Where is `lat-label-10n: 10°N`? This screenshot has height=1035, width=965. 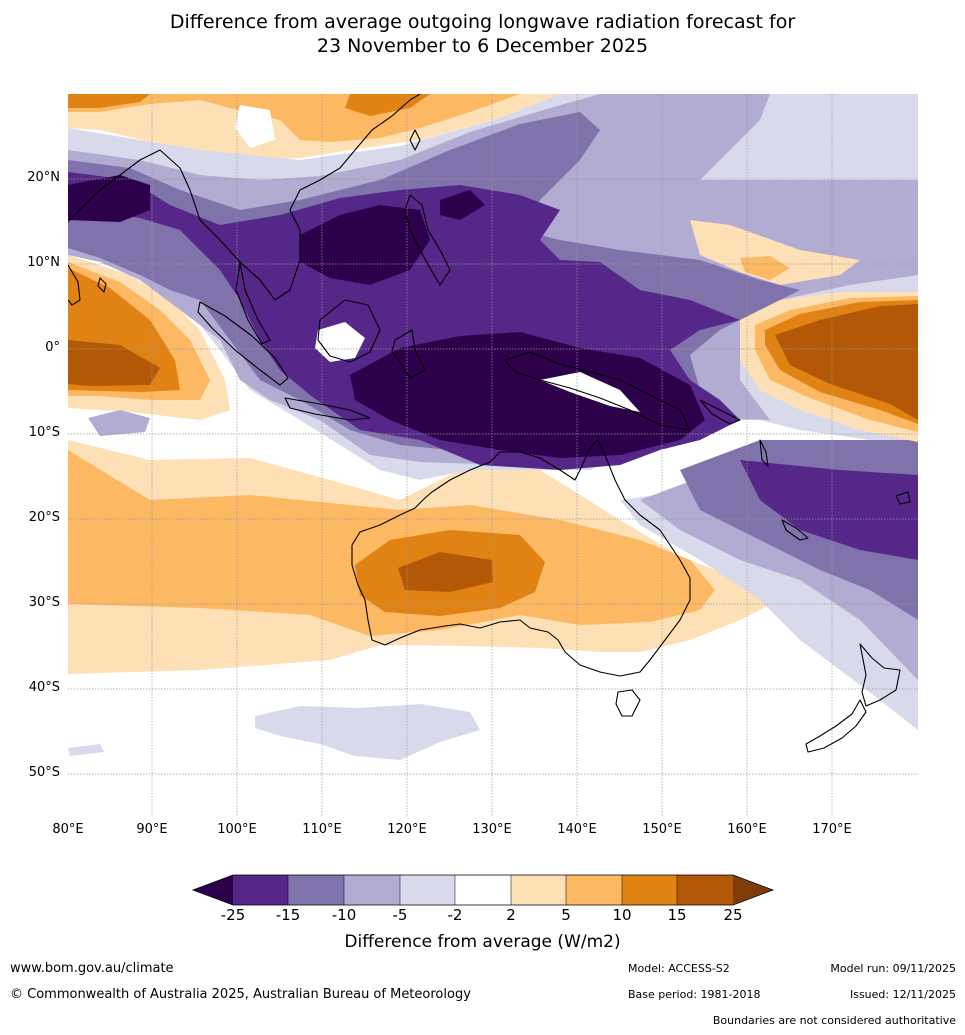
lat-label-10n: 10°N is located at coordinates (43, 262).